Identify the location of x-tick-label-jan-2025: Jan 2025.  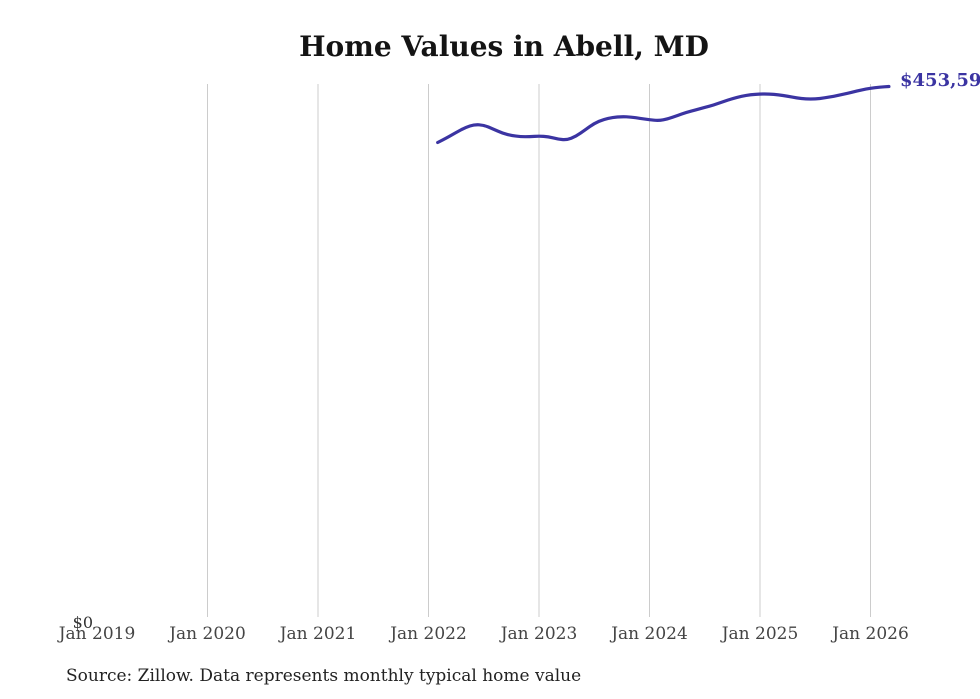
(760, 634).